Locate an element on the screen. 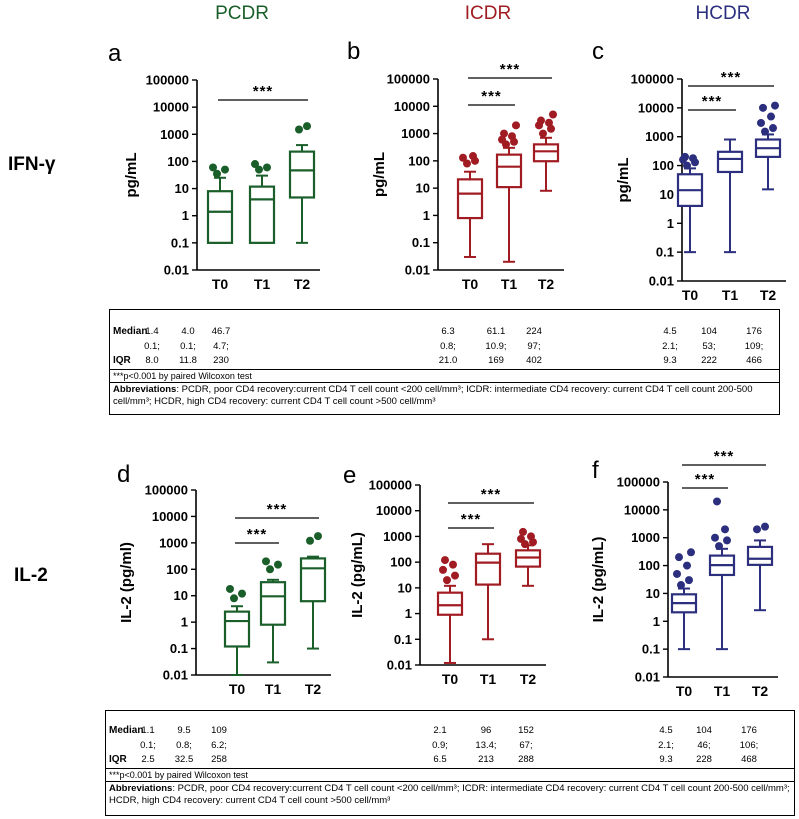  median-value: 4.5 is located at coordinates (670, 331).